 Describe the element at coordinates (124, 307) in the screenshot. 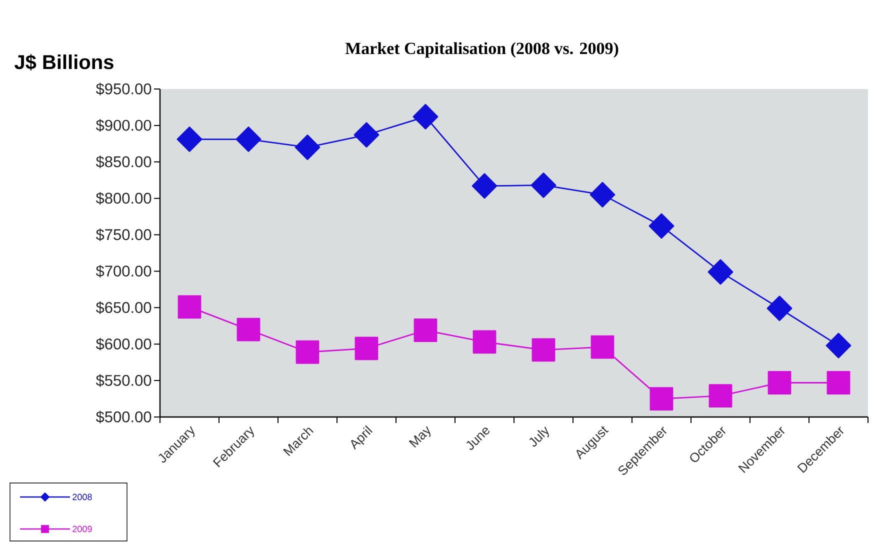

I see `y-tick-label: $650.00` at that location.